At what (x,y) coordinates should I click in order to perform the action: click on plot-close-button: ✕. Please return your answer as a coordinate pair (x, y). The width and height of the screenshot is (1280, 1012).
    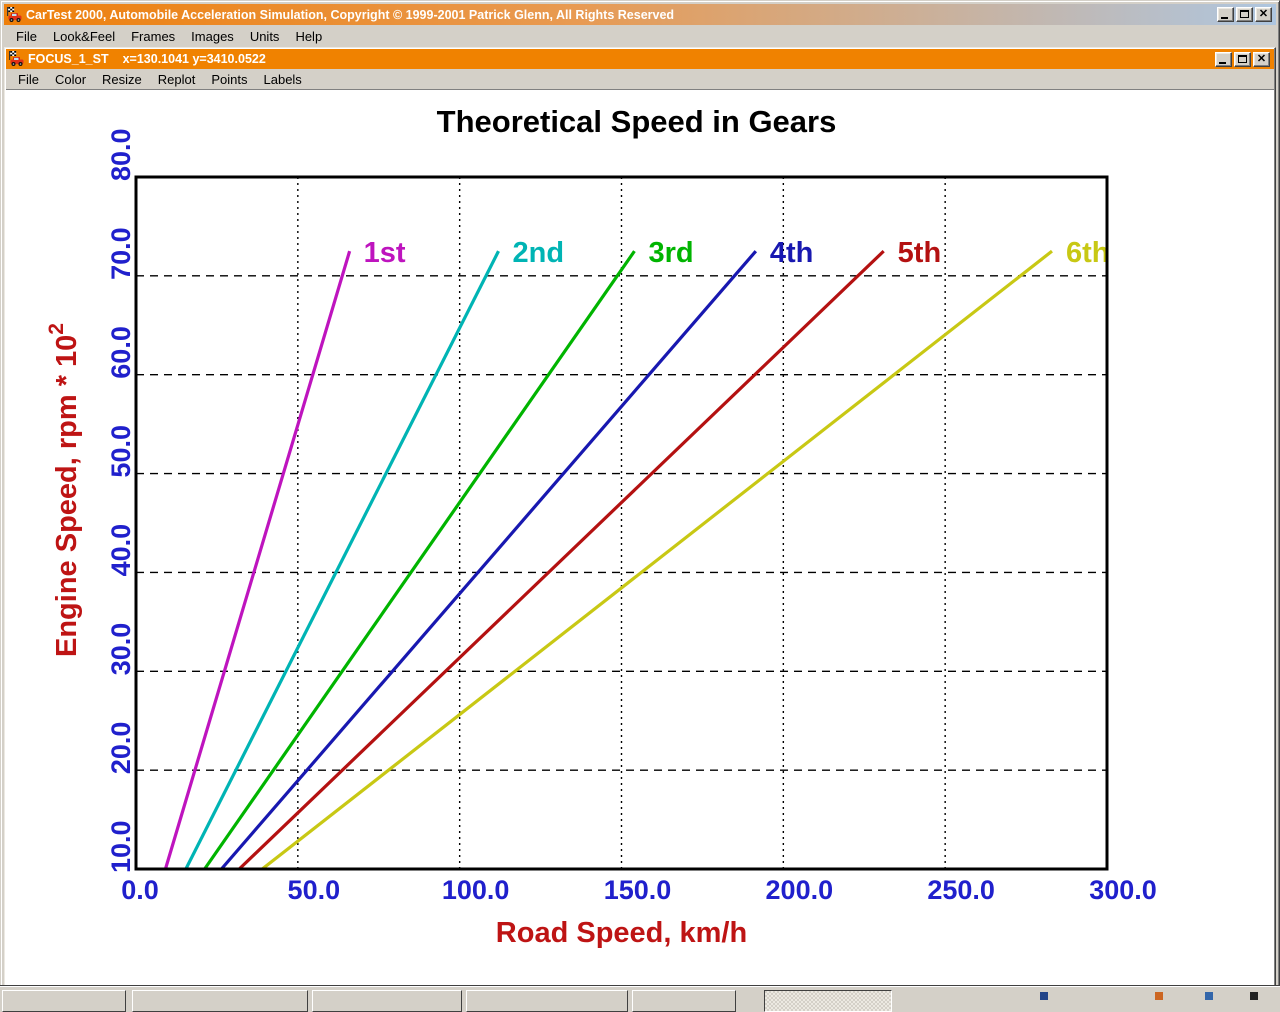
    Looking at the image, I should click on (1261, 59).